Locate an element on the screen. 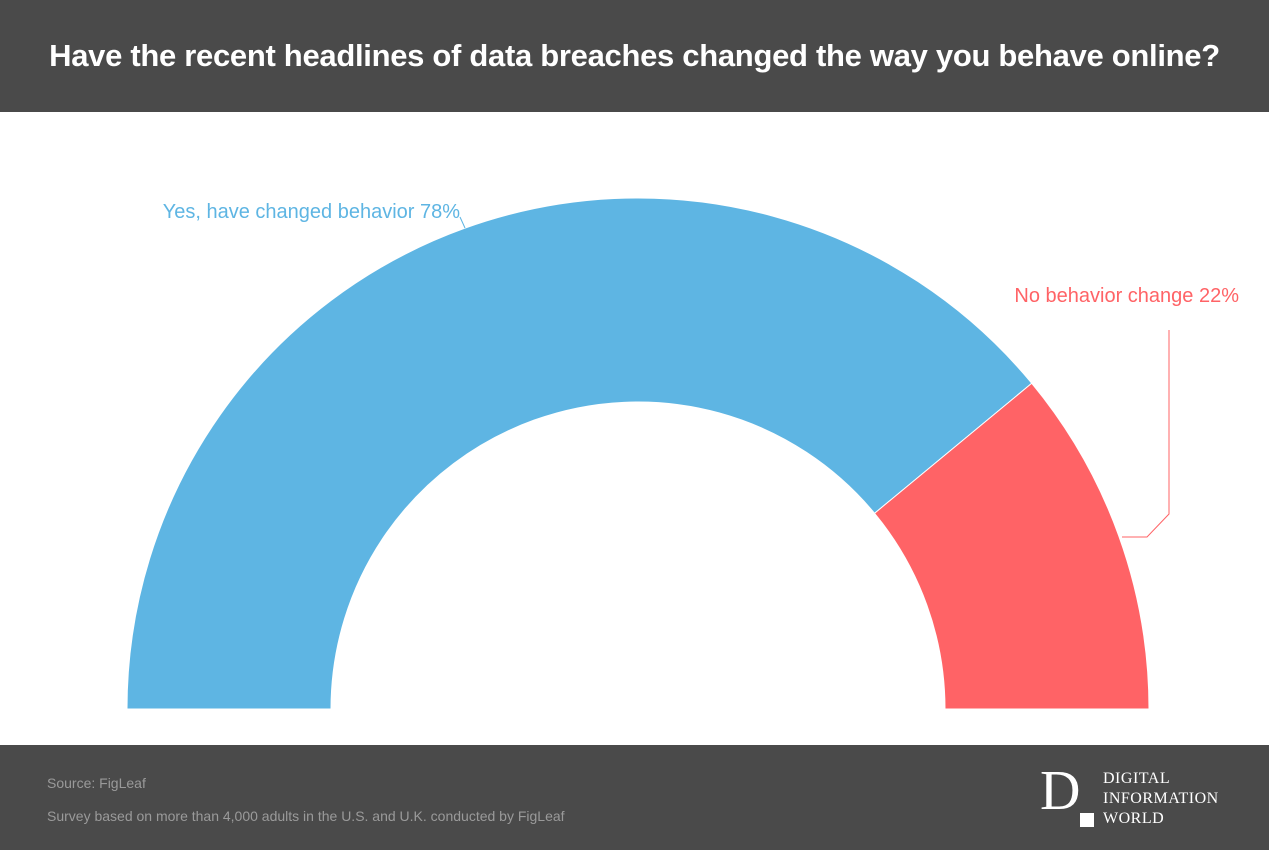  brand-wordmark: DIGITAL INFORMATION WORLD is located at coordinates (1161, 799).